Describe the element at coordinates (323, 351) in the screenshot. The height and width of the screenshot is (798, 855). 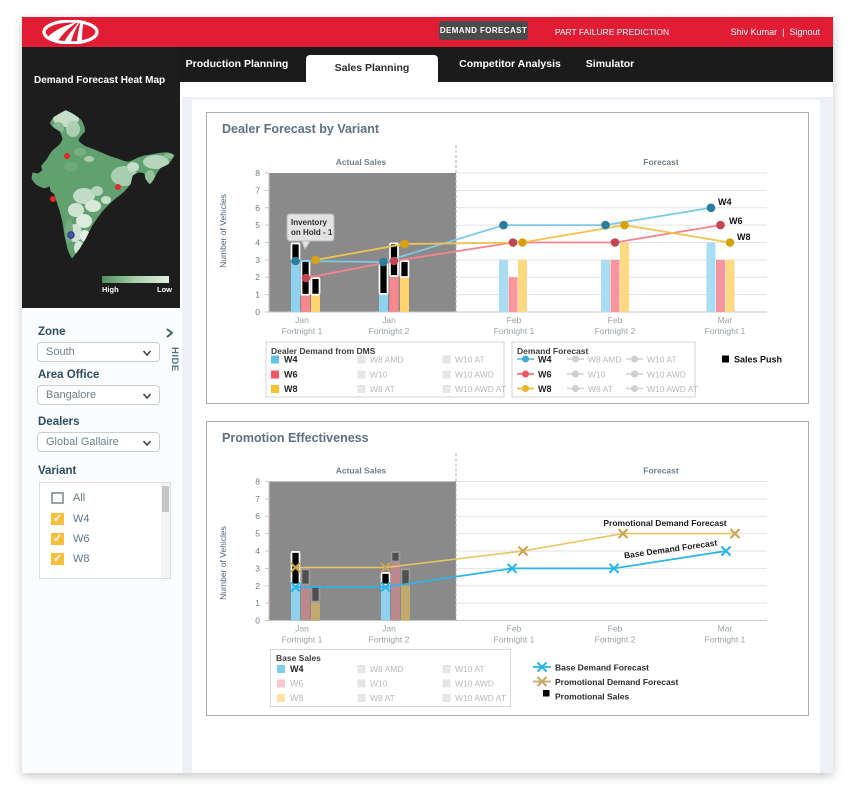
I see `svg-text: Dealer Demand from DMS` at that location.